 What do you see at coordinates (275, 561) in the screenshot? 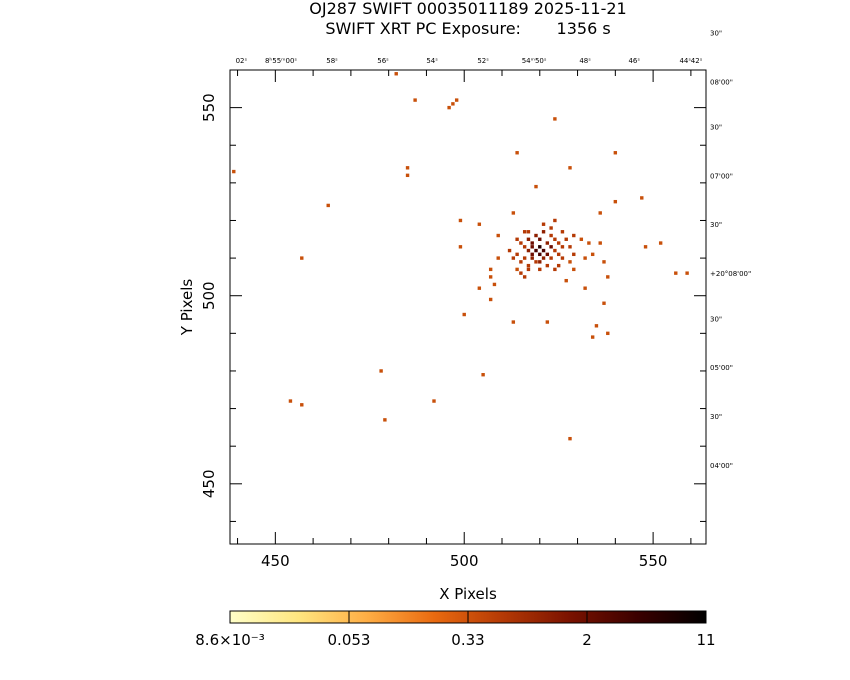
I see `x-tick-label: 450` at bounding box center [275, 561].